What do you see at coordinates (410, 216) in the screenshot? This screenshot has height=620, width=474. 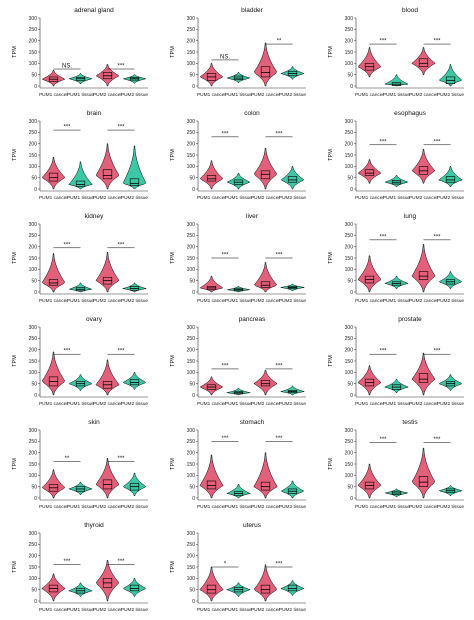 I see `panel-title: lung` at bounding box center [410, 216].